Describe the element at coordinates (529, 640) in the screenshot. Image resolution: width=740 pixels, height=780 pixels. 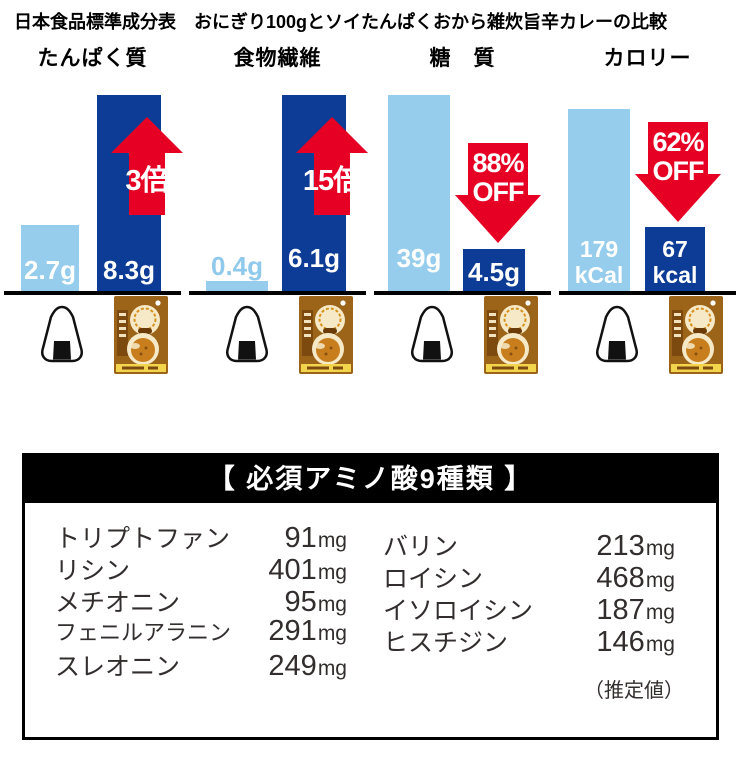
I see `amino-row: ヒスチジン 146 mg` at that location.